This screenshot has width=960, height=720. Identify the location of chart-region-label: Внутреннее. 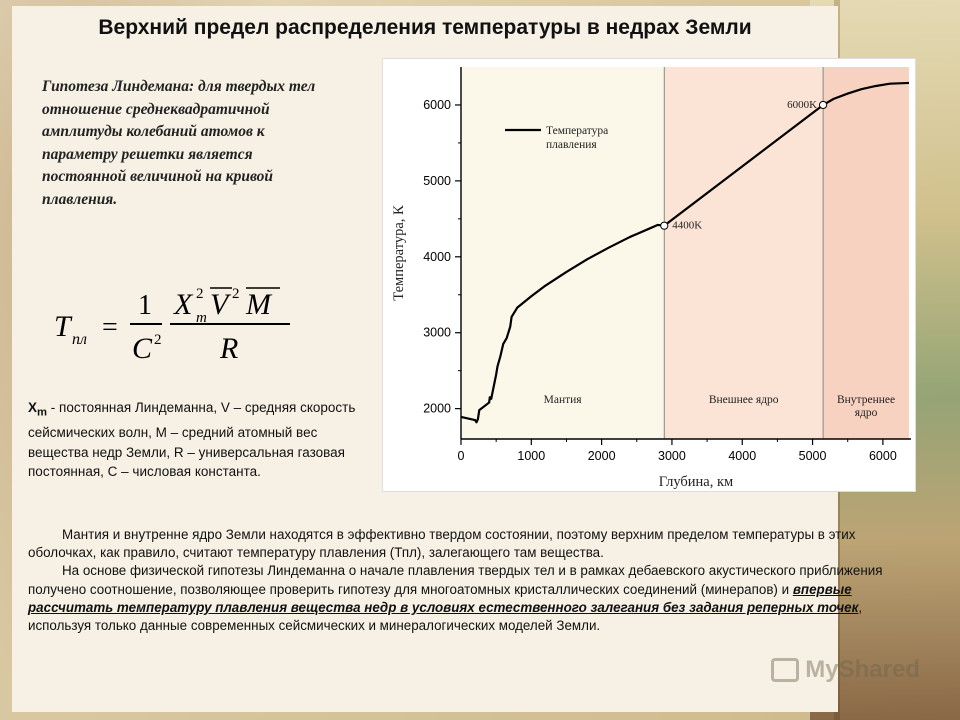
(866, 400).